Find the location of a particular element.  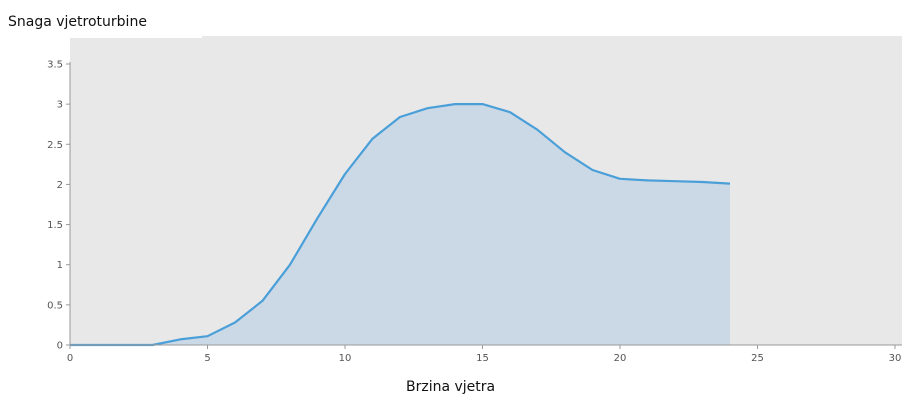

title-background is located at coordinates (101, 19).